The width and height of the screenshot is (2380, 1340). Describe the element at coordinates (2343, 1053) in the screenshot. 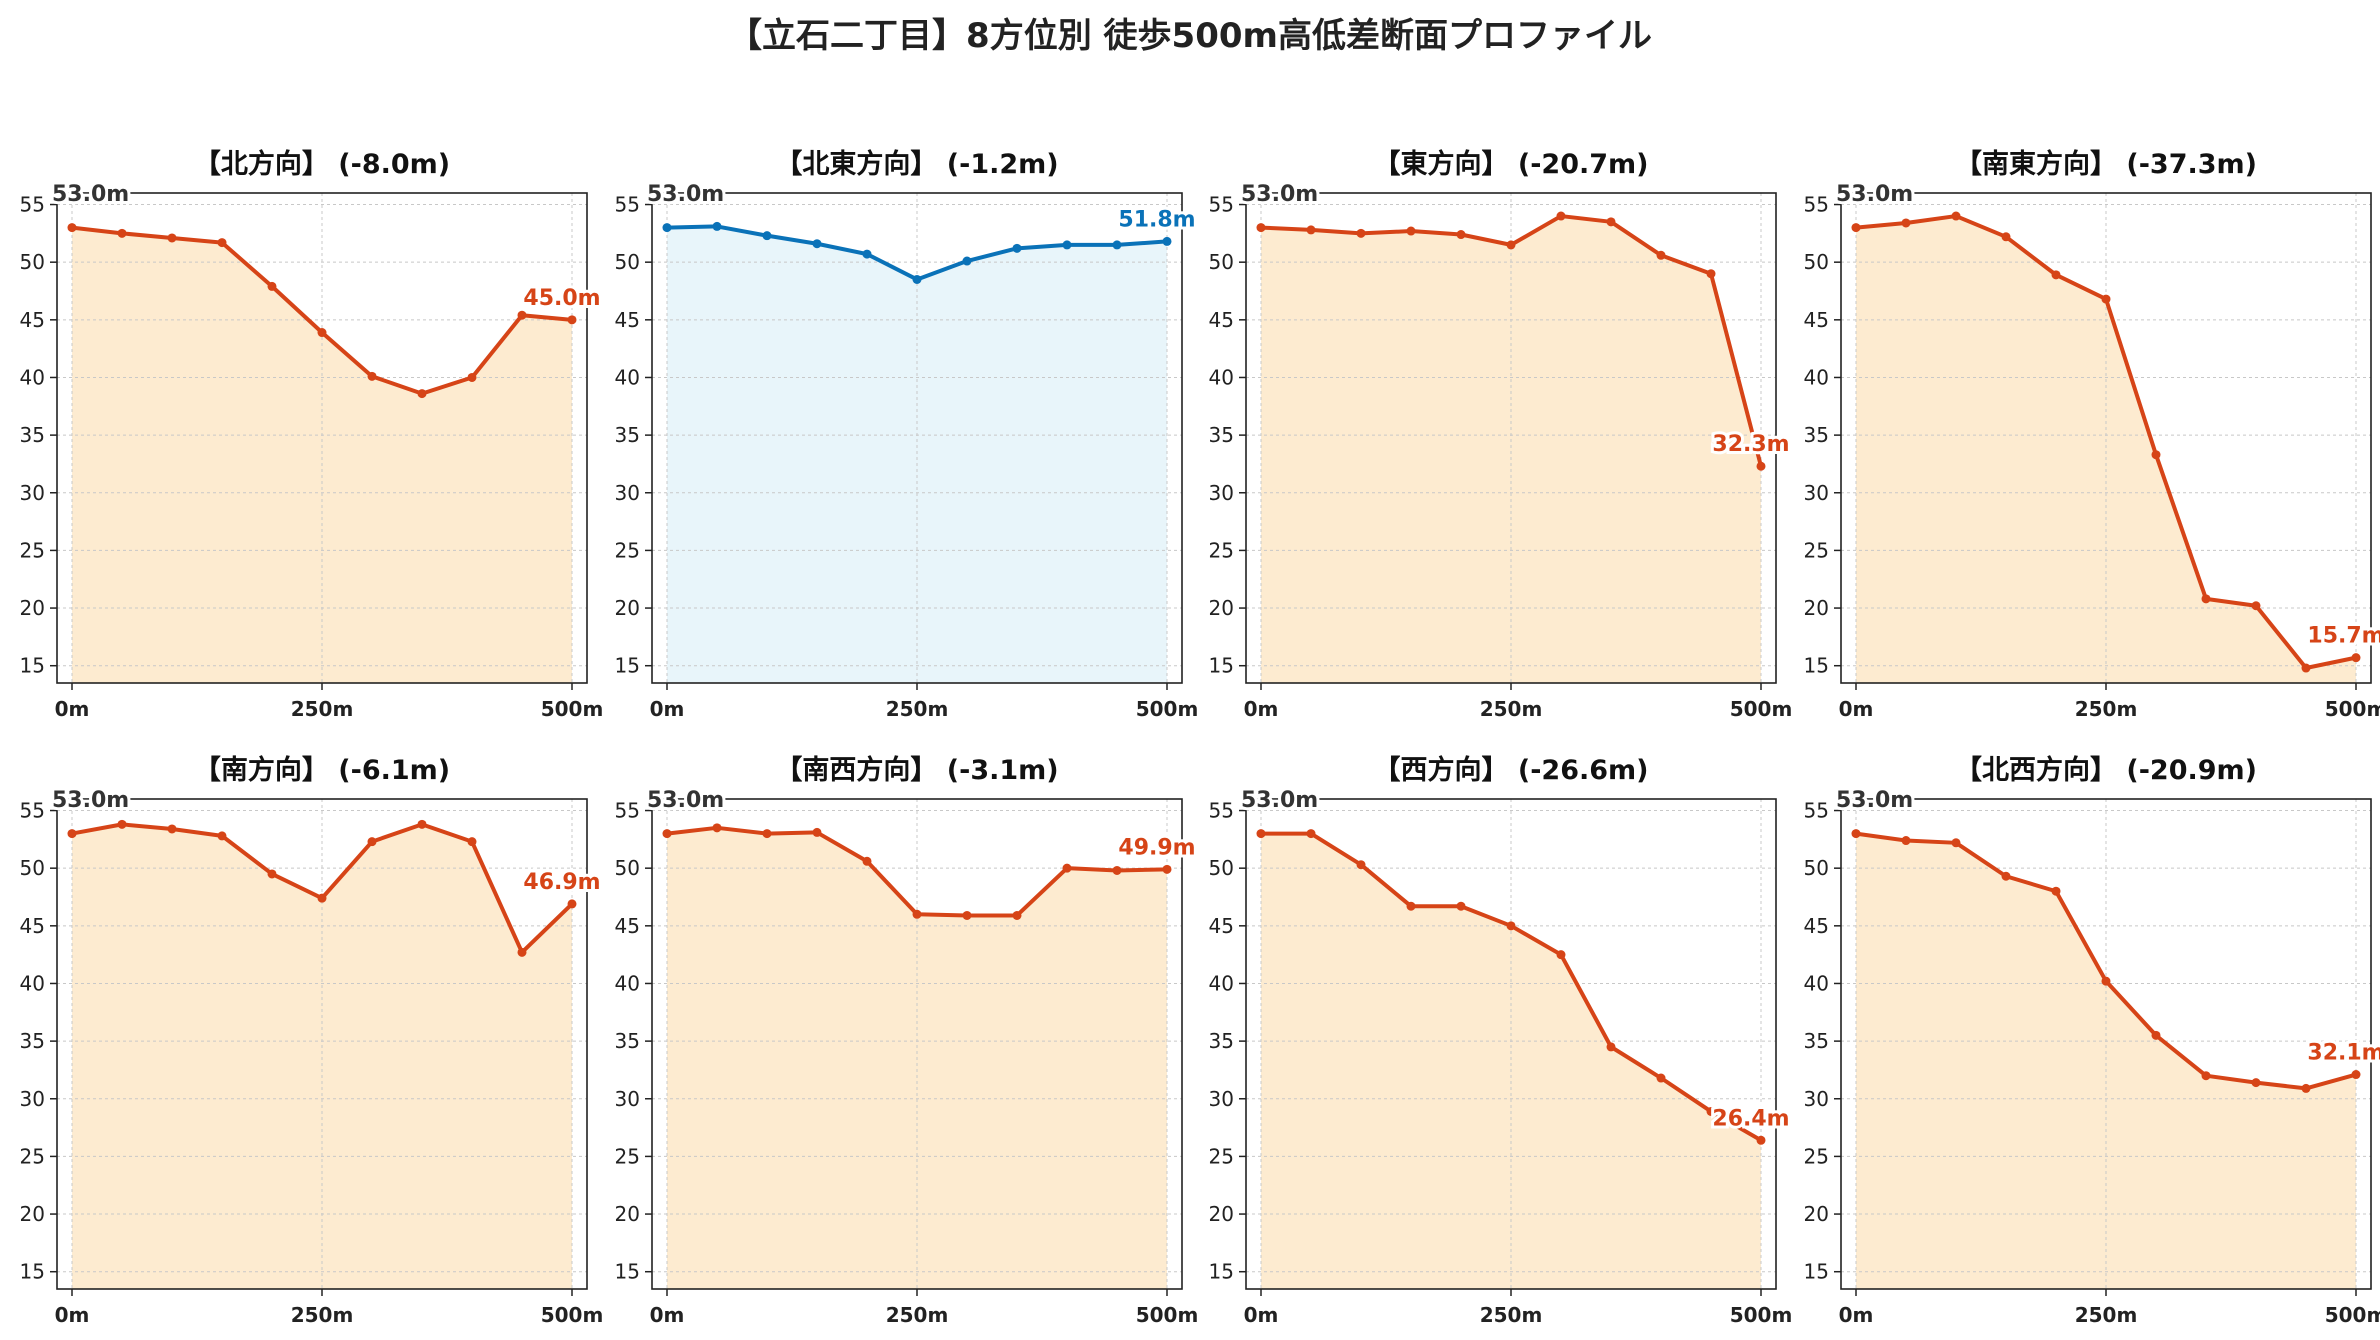

I see `end-elevation-label: 32.1m` at that location.